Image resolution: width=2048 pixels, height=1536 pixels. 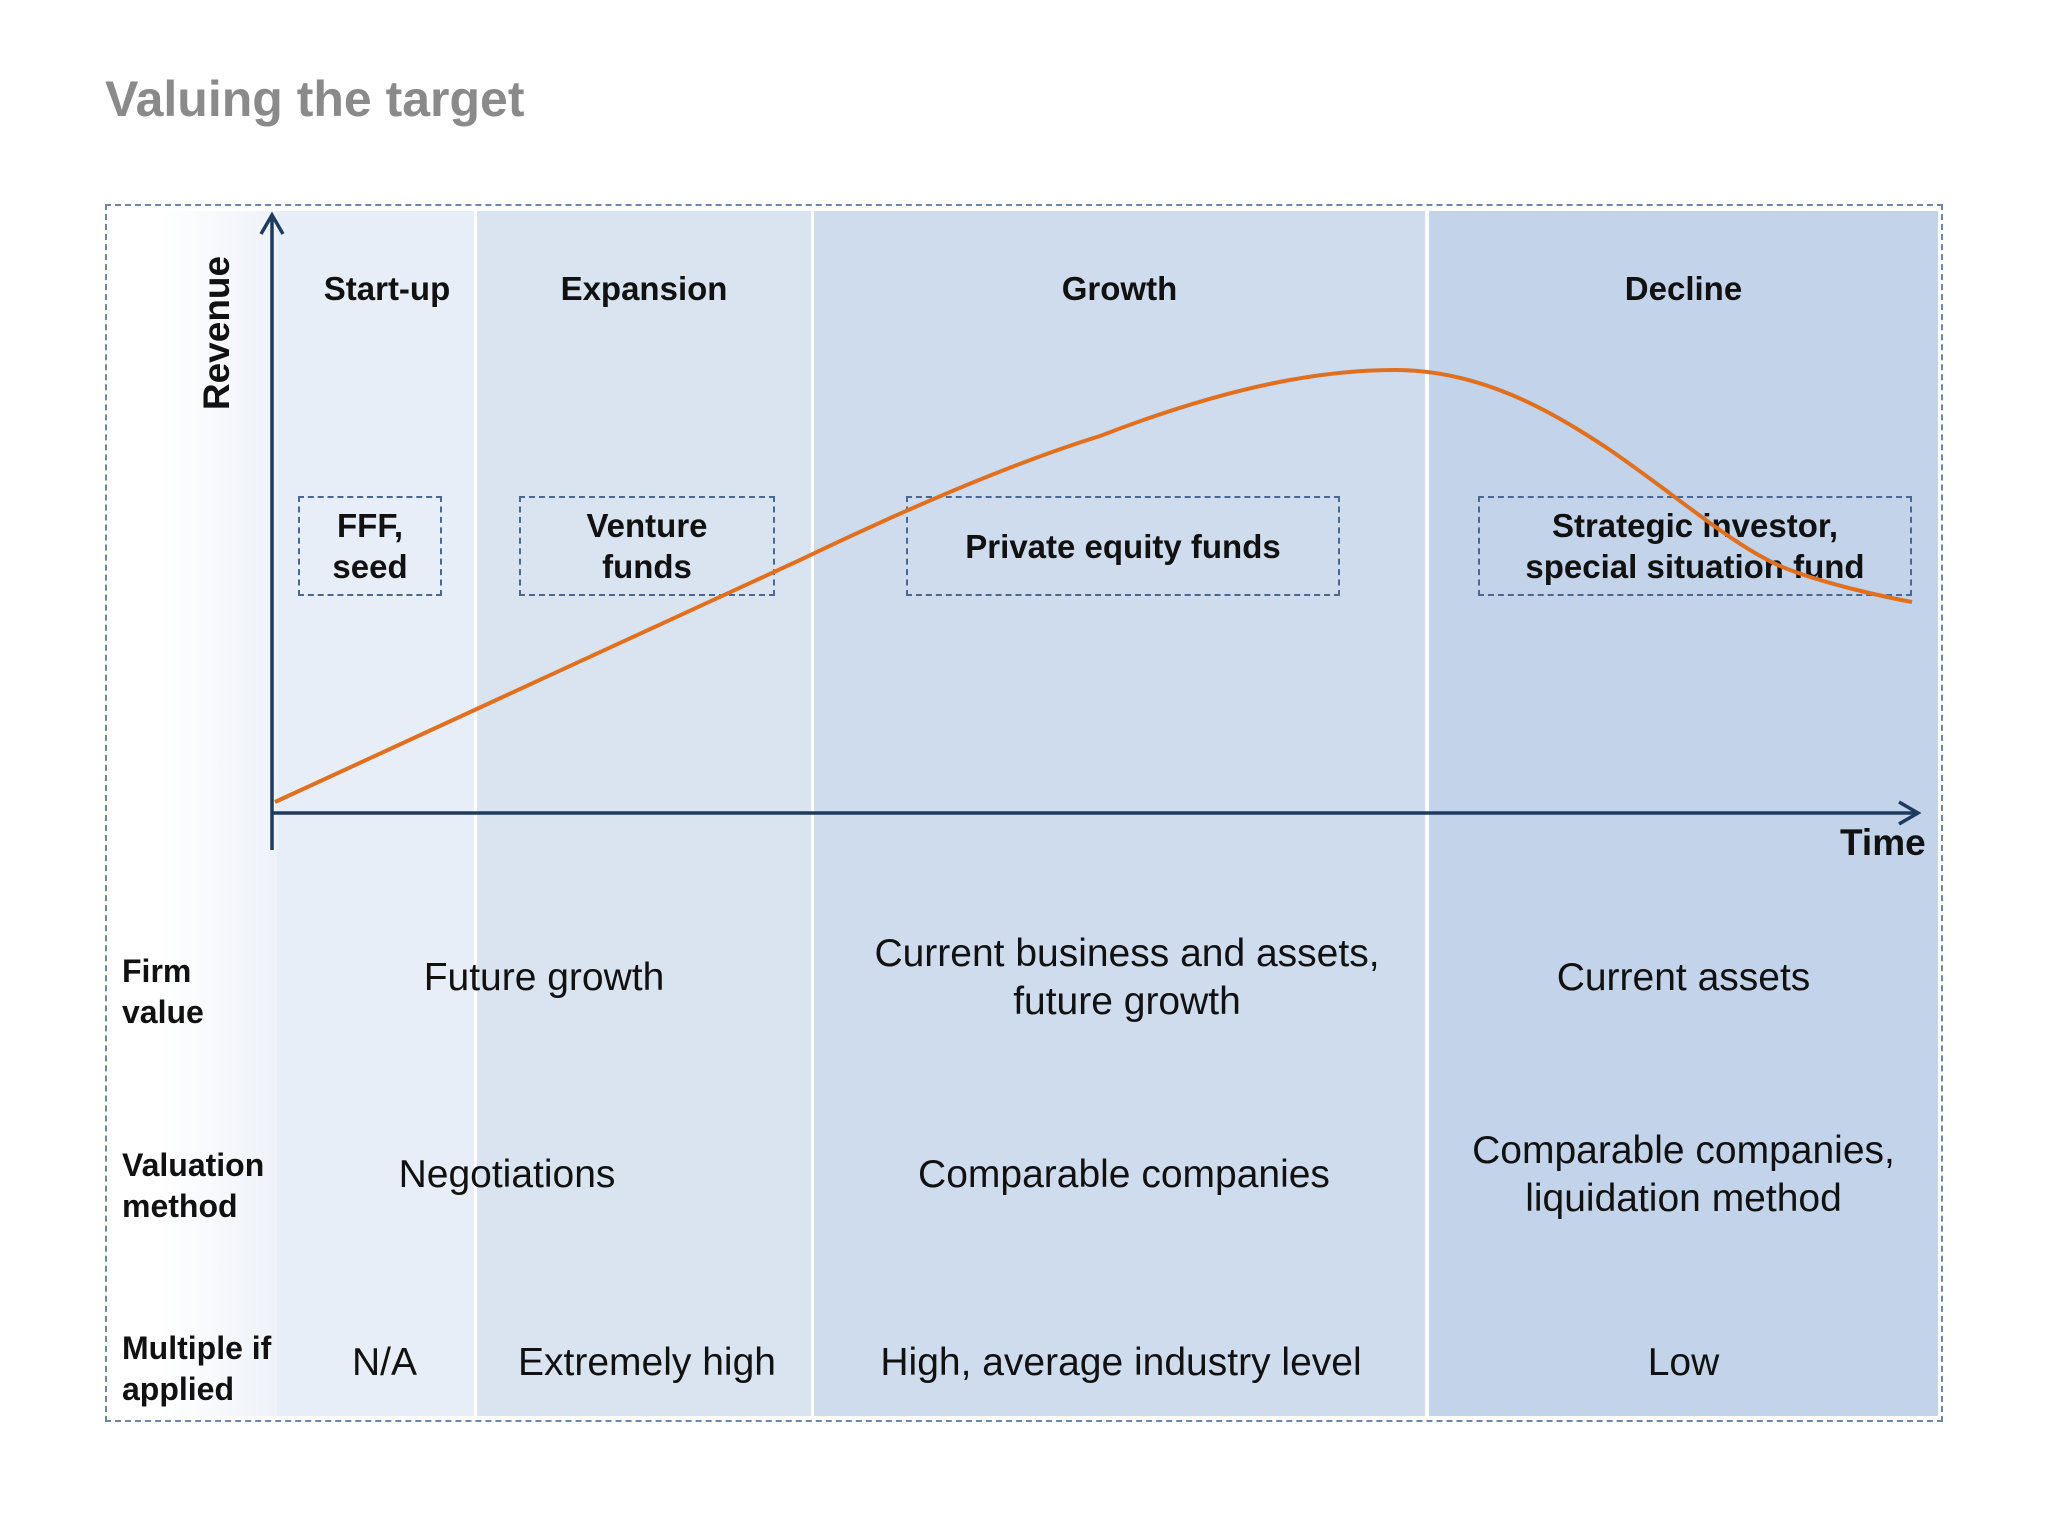 I want to click on cell-valuation-startup-expansion: Negotiations, so click(x=507, y=1174).